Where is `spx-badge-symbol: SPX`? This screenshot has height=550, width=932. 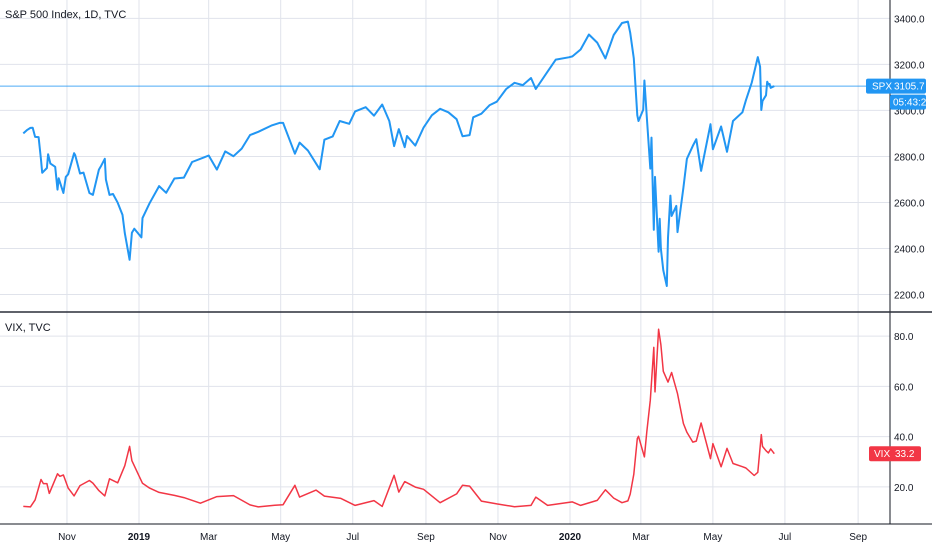
spx-badge-symbol: SPX is located at coordinates (882, 87).